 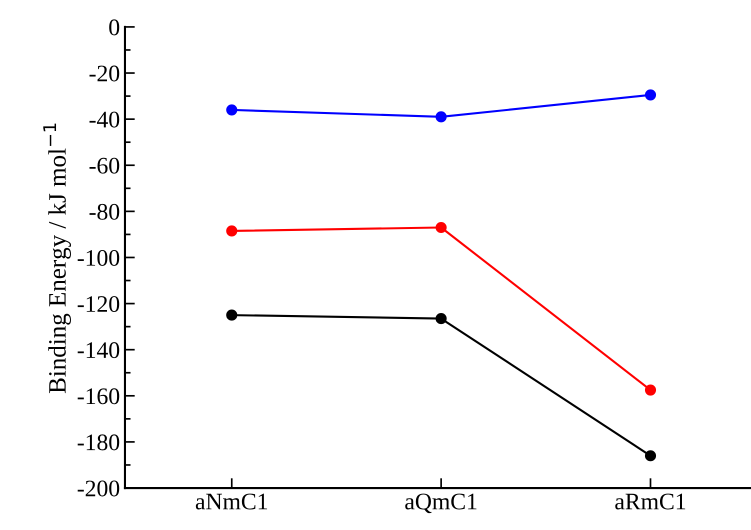 What do you see at coordinates (99, 350) in the screenshot?
I see `y-tick-label: -140` at bounding box center [99, 350].